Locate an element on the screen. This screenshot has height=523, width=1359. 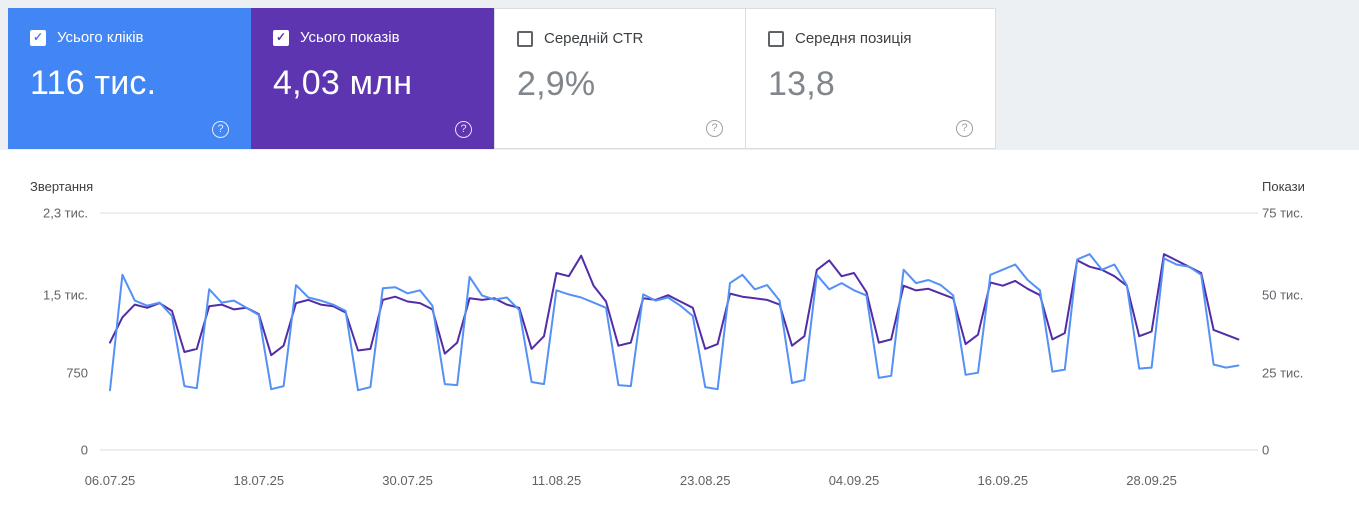
left-axis-title: Звертання is located at coordinates (62, 186).